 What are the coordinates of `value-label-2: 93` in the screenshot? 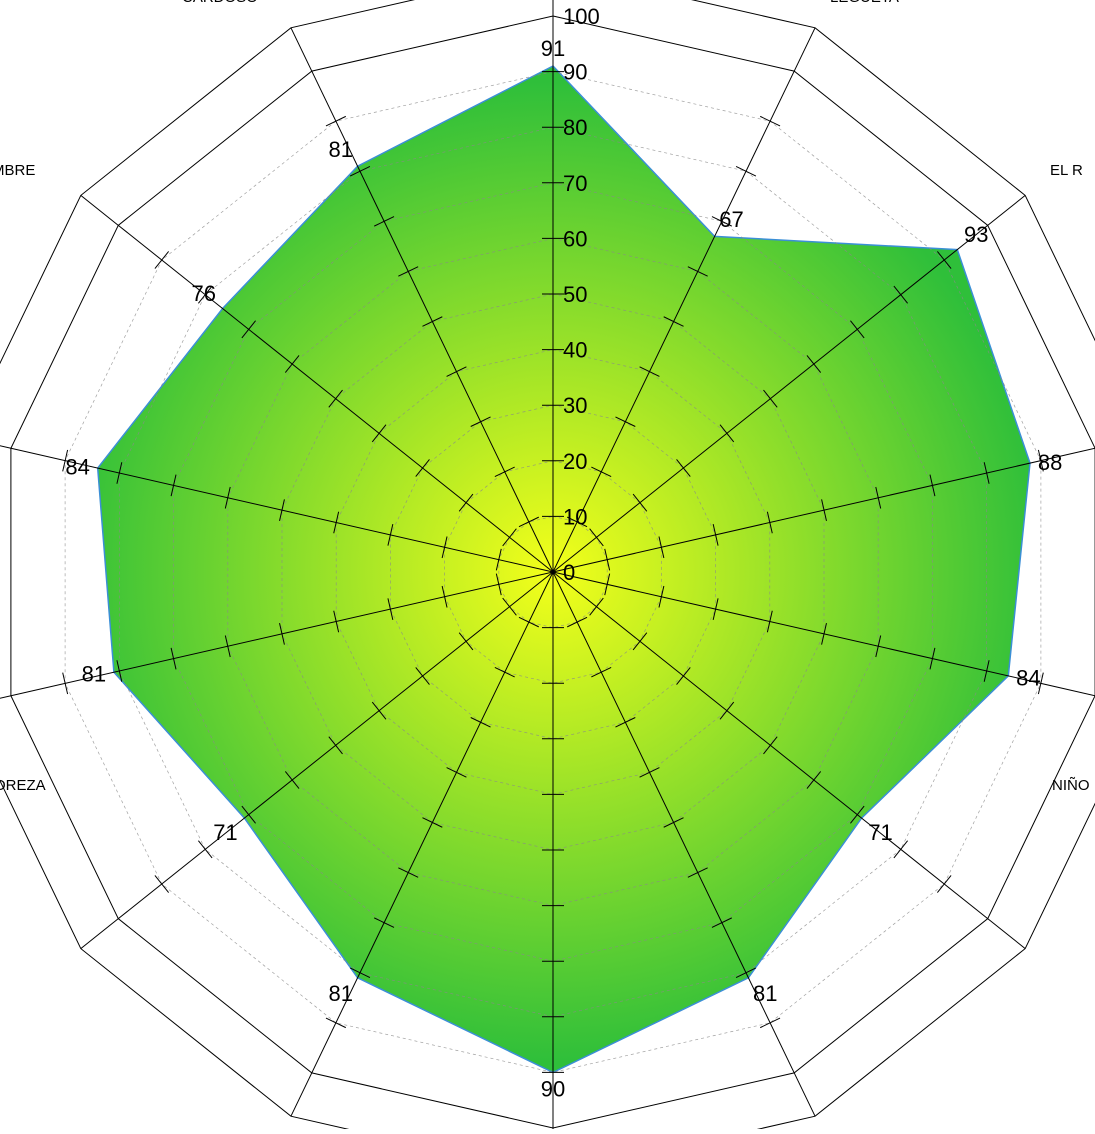 It's located at (976, 234).